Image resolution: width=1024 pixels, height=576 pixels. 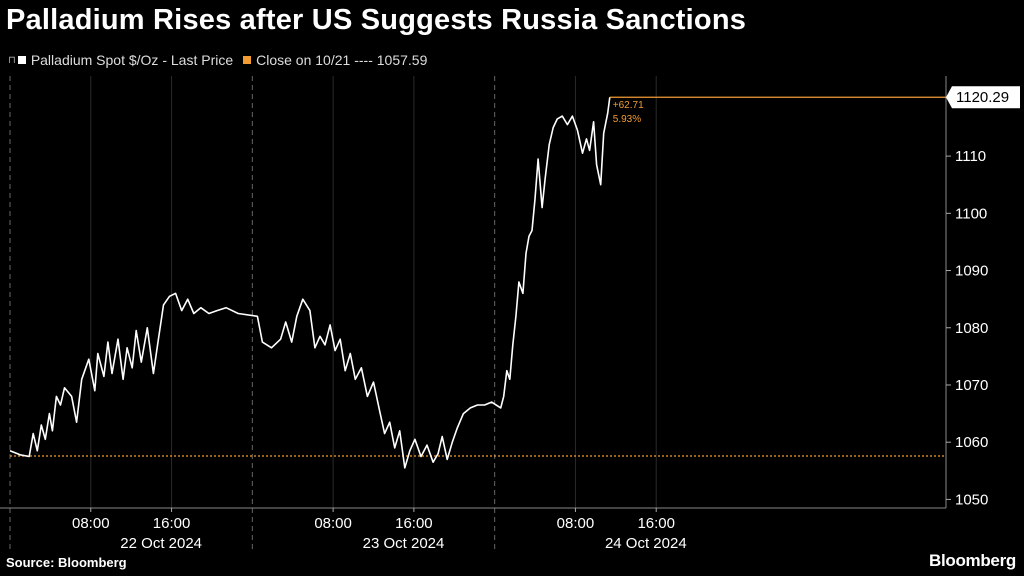 I want to click on y-tick-label: 1100, so click(x=971, y=213).